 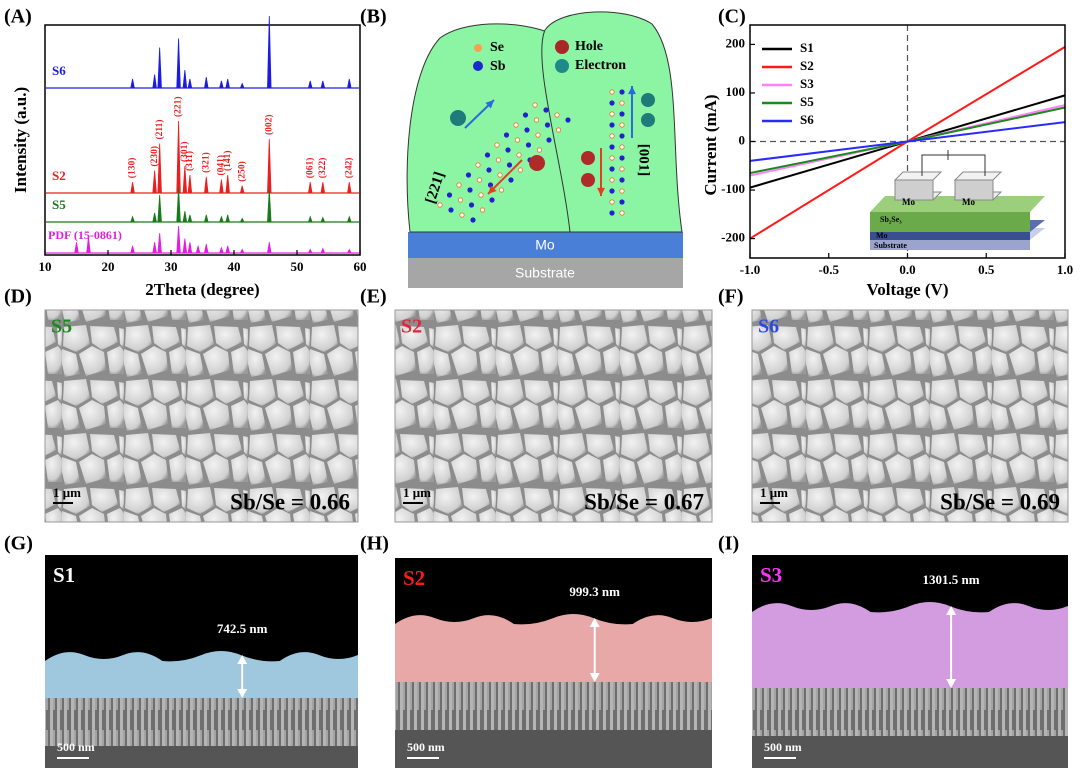 I want to click on peak-label: (242), so click(x=348, y=168).